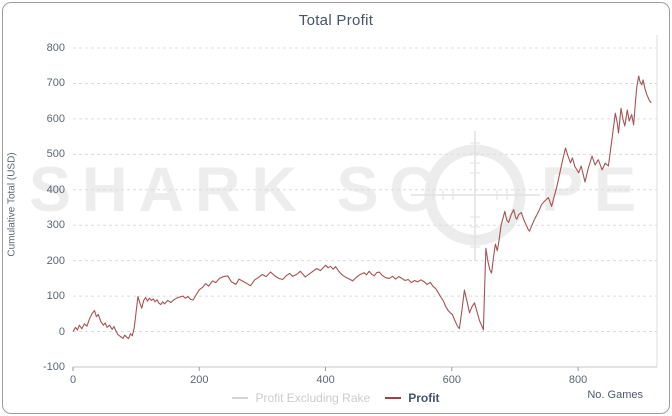 The image size is (672, 416). I want to click on legend-dash-profit, so click(393, 398).